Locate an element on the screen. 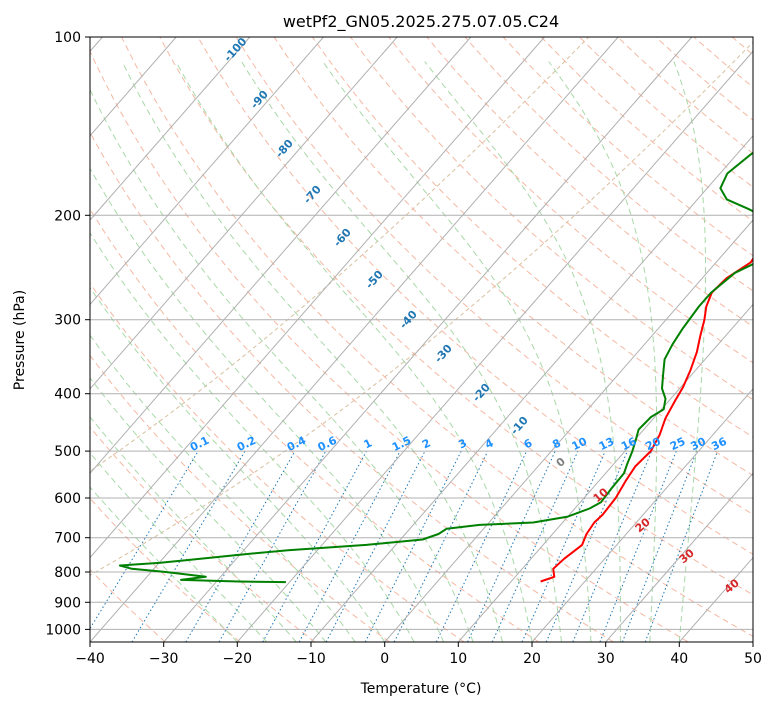 The image size is (775, 708). x-tick-label: 30 is located at coordinates (606, 659).